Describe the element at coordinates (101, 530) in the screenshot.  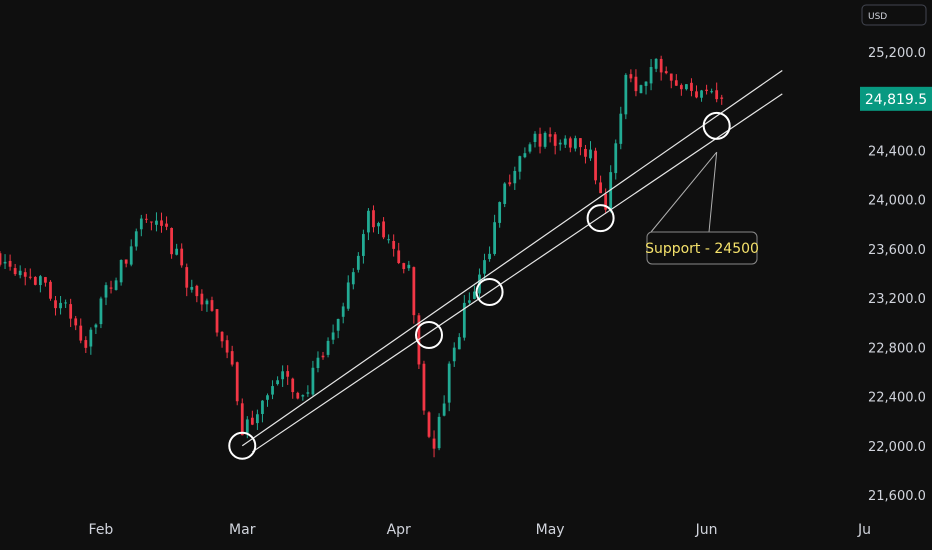
I see `x-tick-label: Feb` at that location.